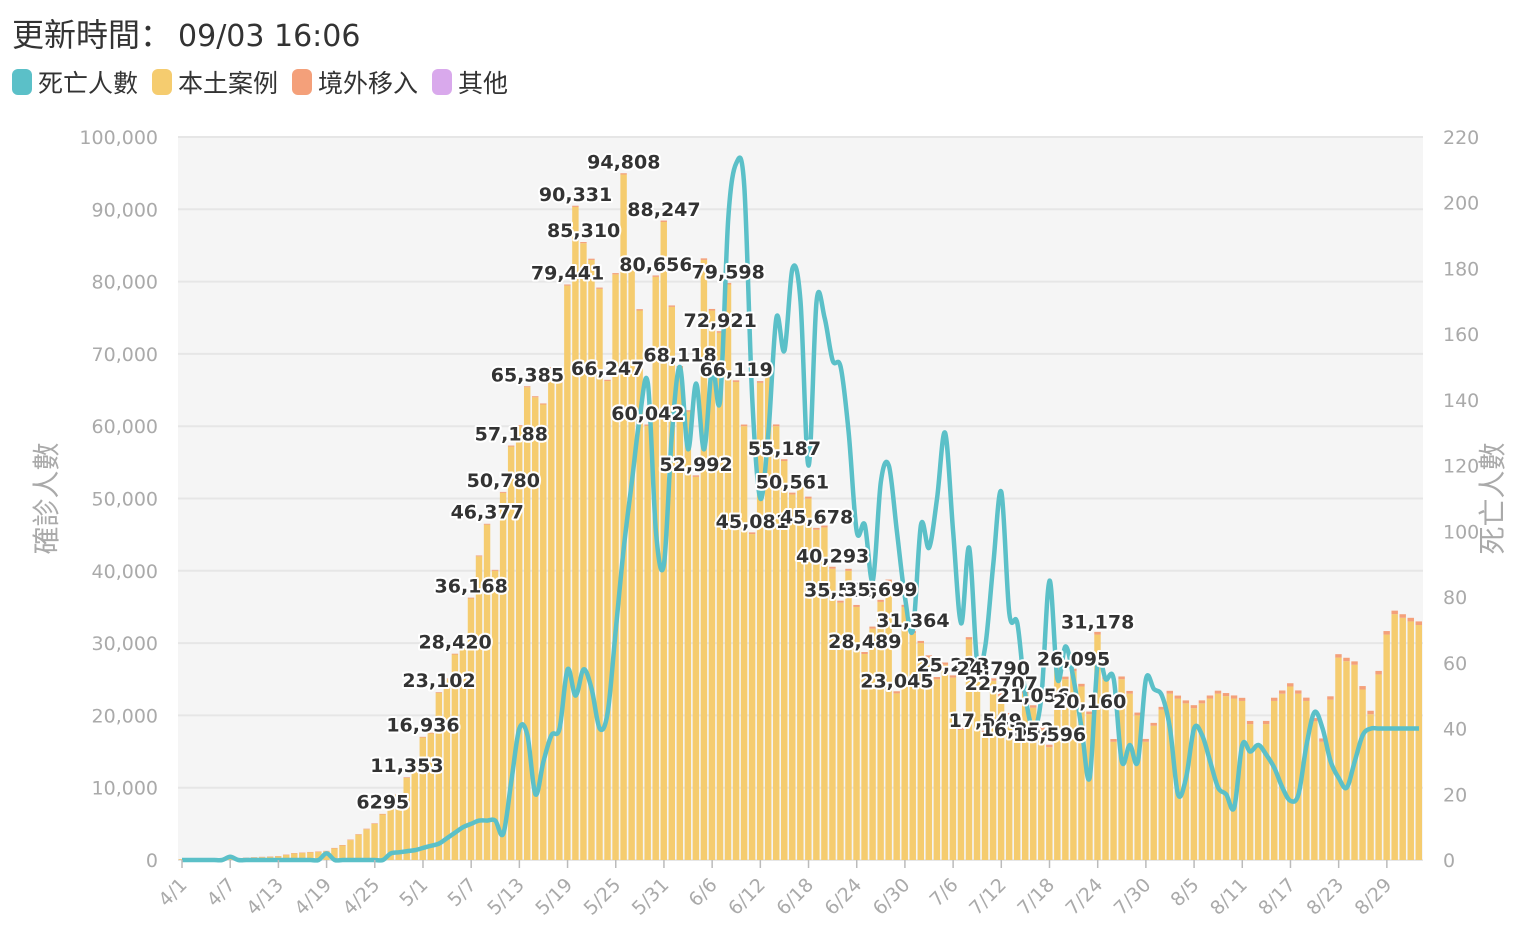 The image size is (1532, 928). What do you see at coordinates (355, 82) in the screenshot?
I see `legend-item-imported: 境外移入` at bounding box center [355, 82].